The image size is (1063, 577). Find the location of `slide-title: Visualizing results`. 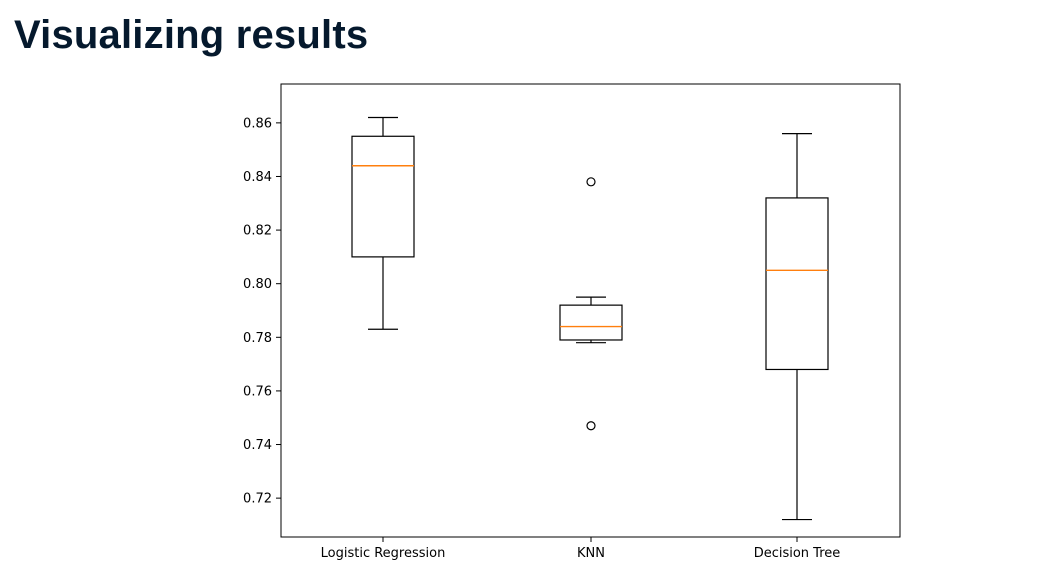

slide-title: Visualizing results is located at coordinates (191, 35).